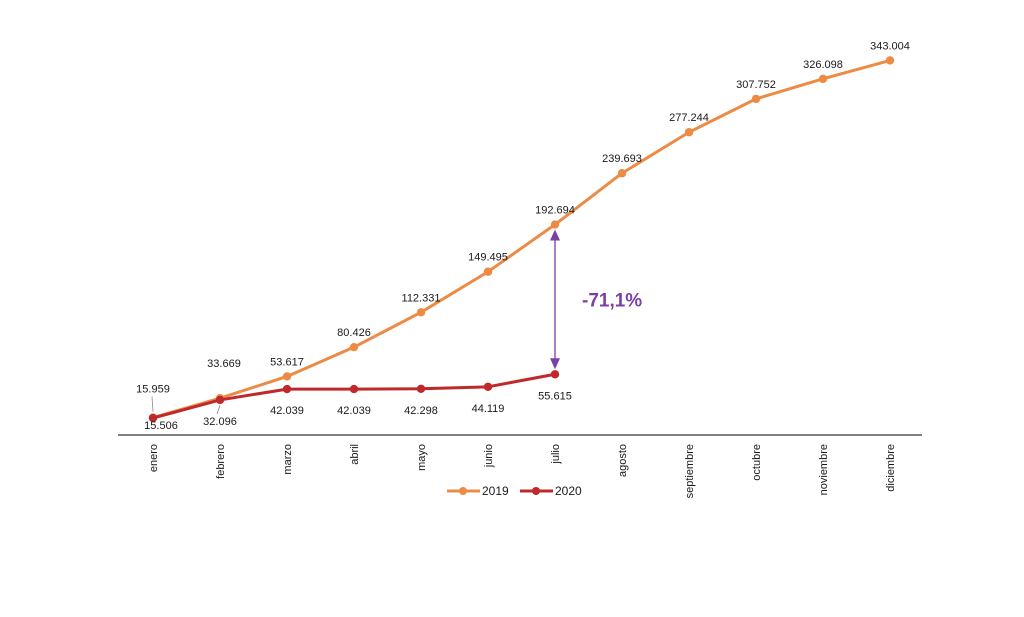  What do you see at coordinates (689, 132) in the screenshot?
I see `data-point-2019-septiembre` at bounding box center [689, 132].